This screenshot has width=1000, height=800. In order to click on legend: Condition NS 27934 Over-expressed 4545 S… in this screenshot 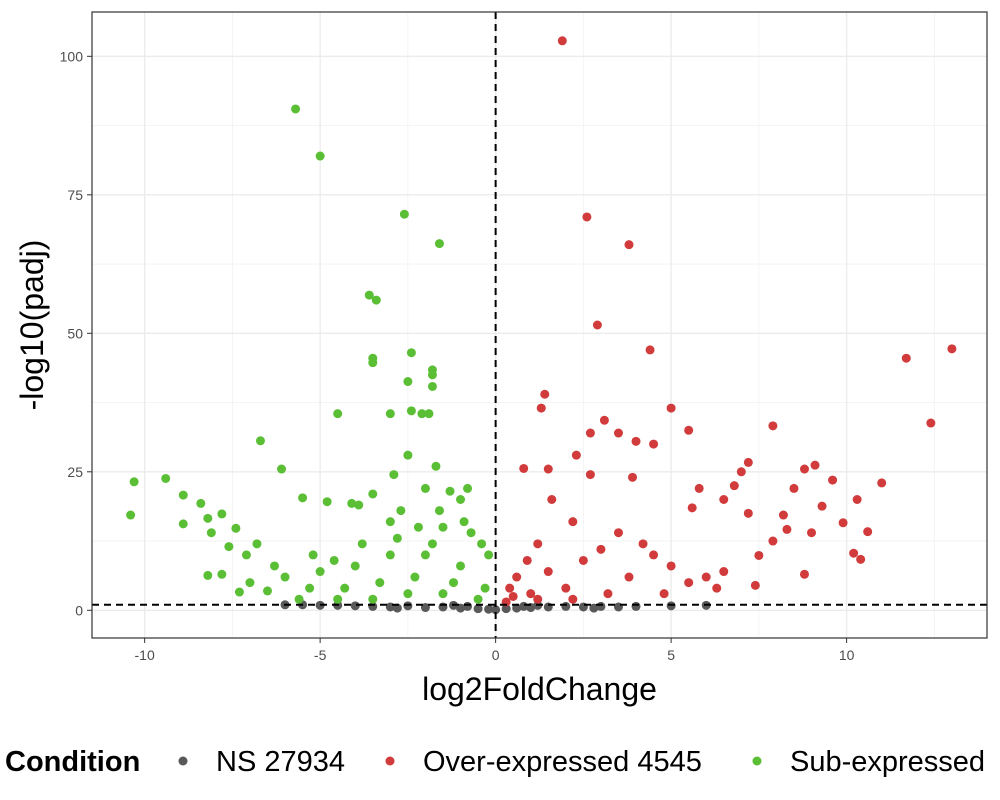, I will do `click(495, 762)`.